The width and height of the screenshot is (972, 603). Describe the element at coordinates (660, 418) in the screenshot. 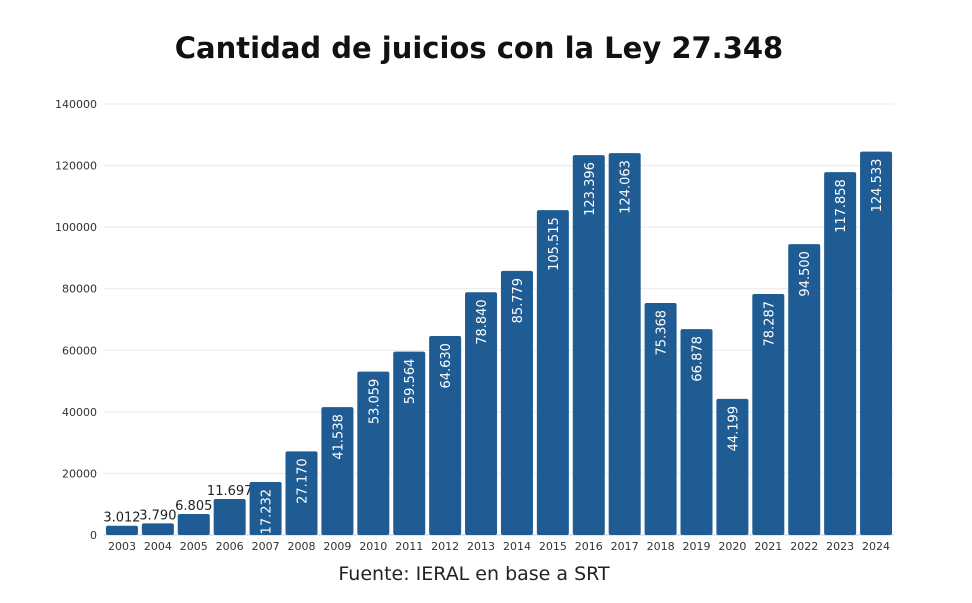

I see `bar-2018` at that location.